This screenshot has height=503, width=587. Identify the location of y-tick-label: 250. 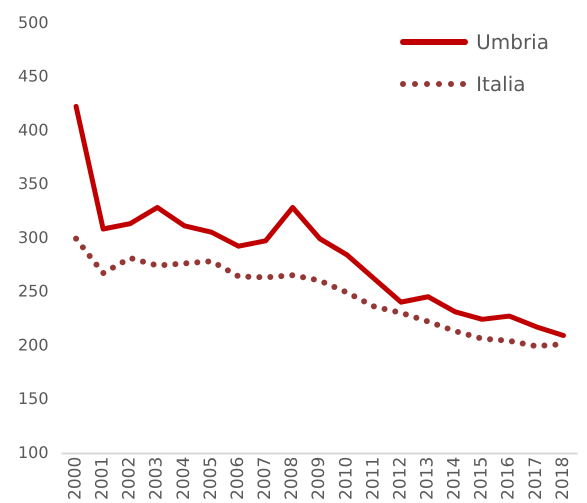
(33, 291).